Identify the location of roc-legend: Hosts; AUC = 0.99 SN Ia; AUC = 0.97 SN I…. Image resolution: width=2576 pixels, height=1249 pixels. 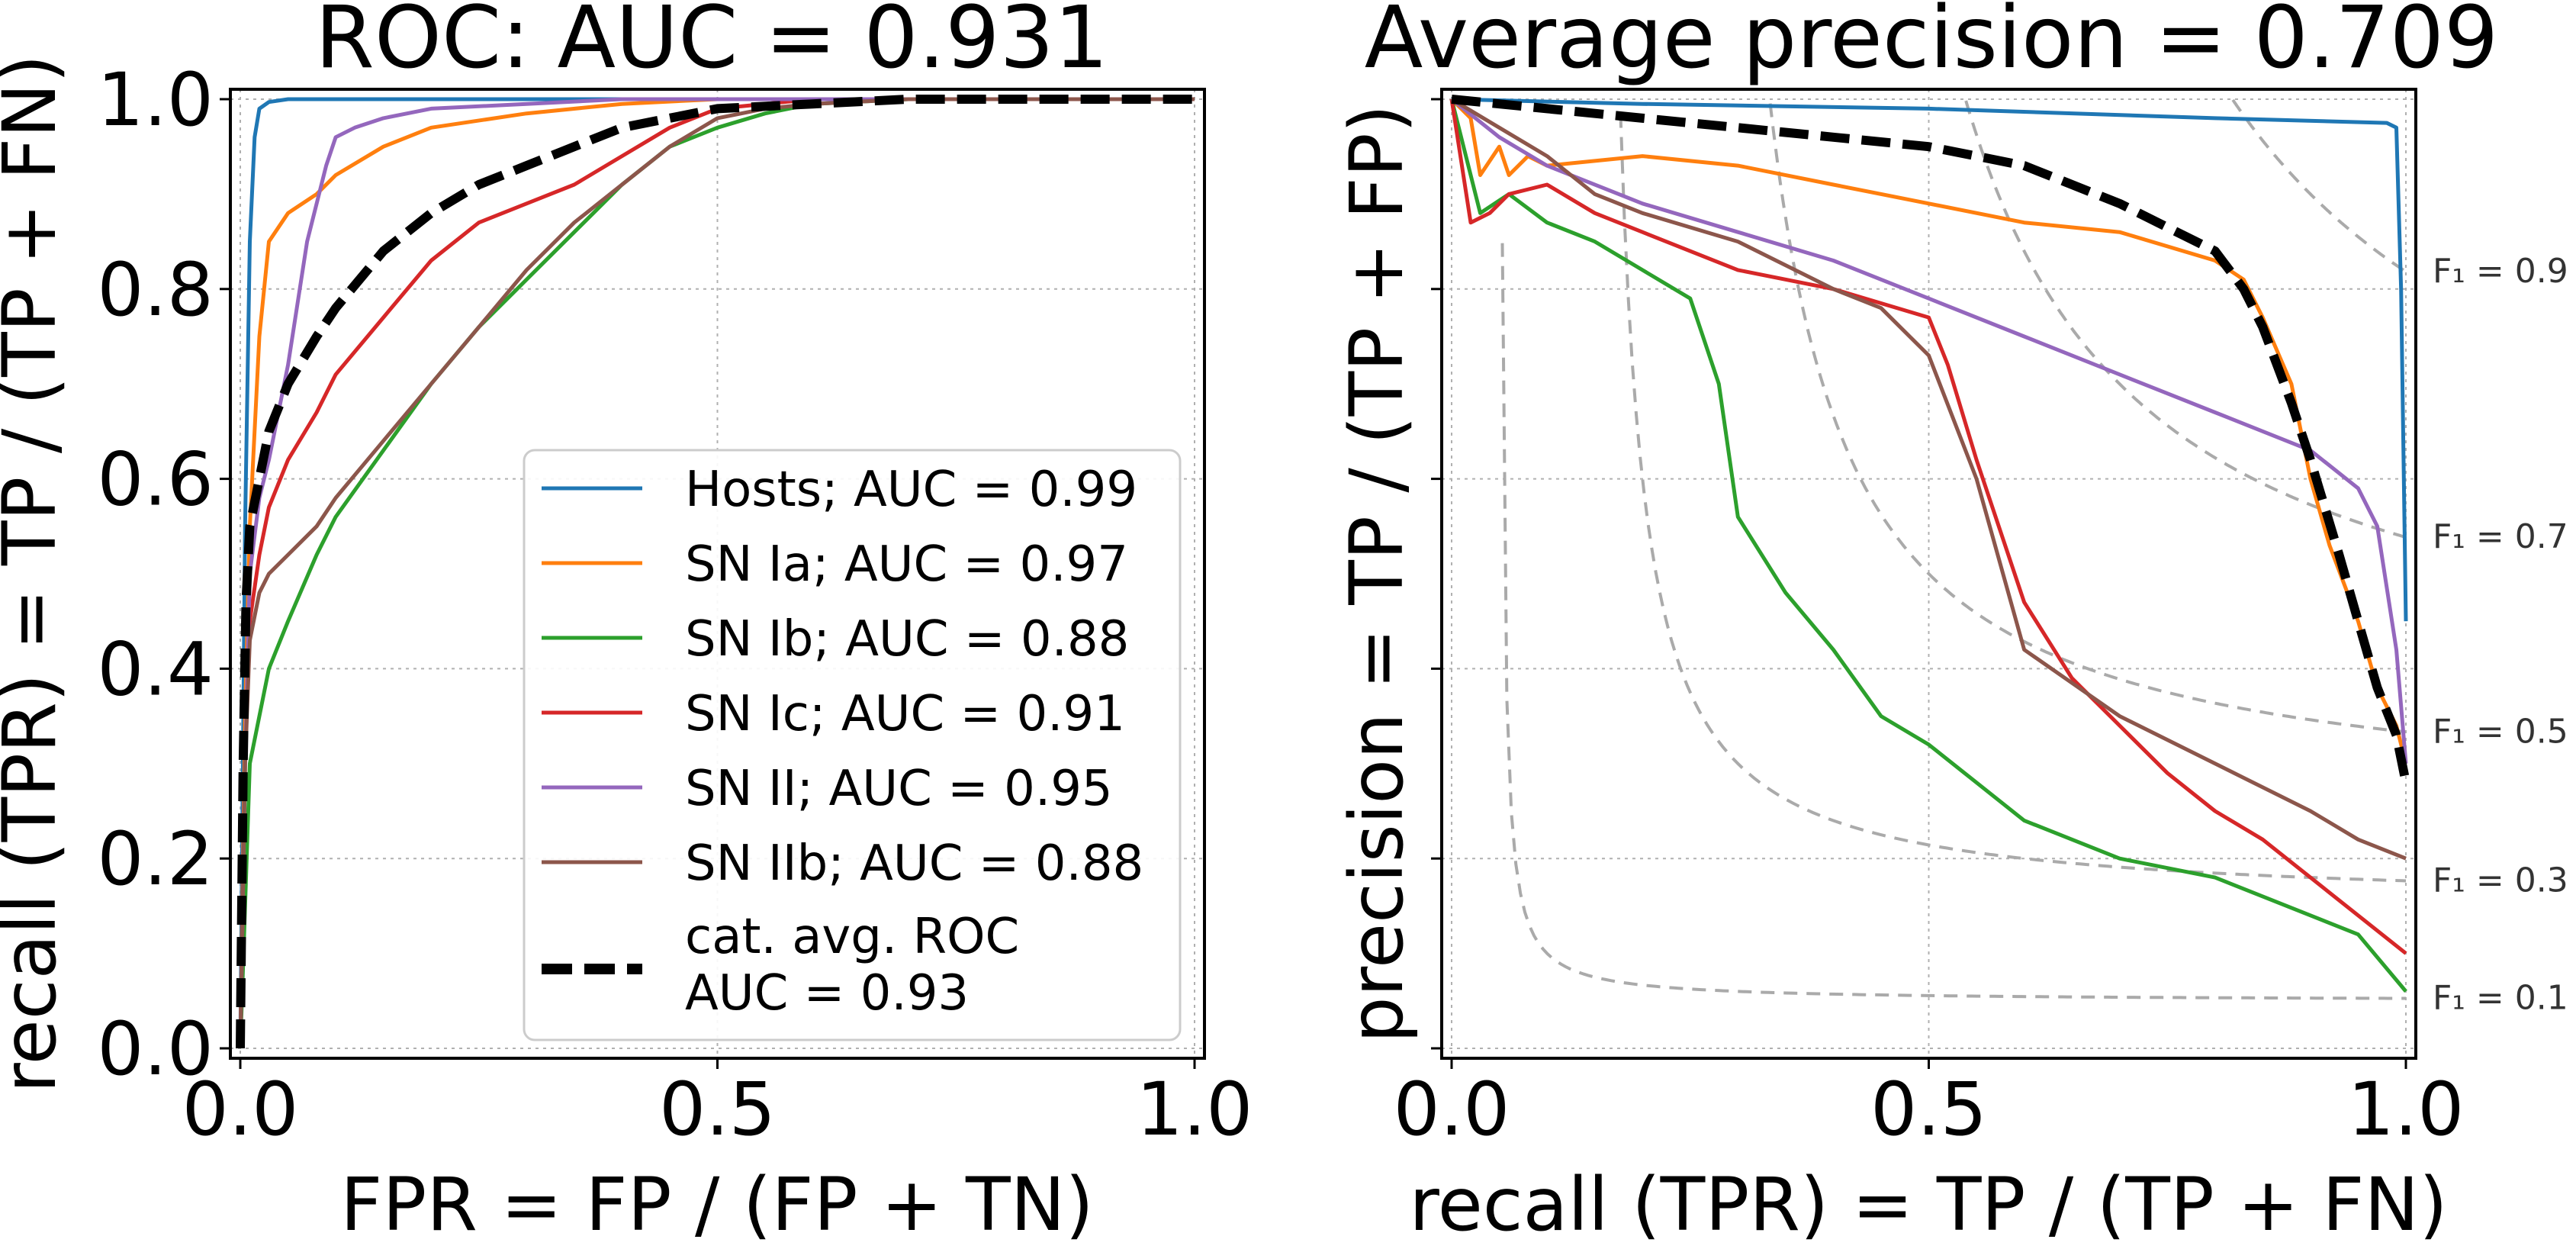
(852, 745).